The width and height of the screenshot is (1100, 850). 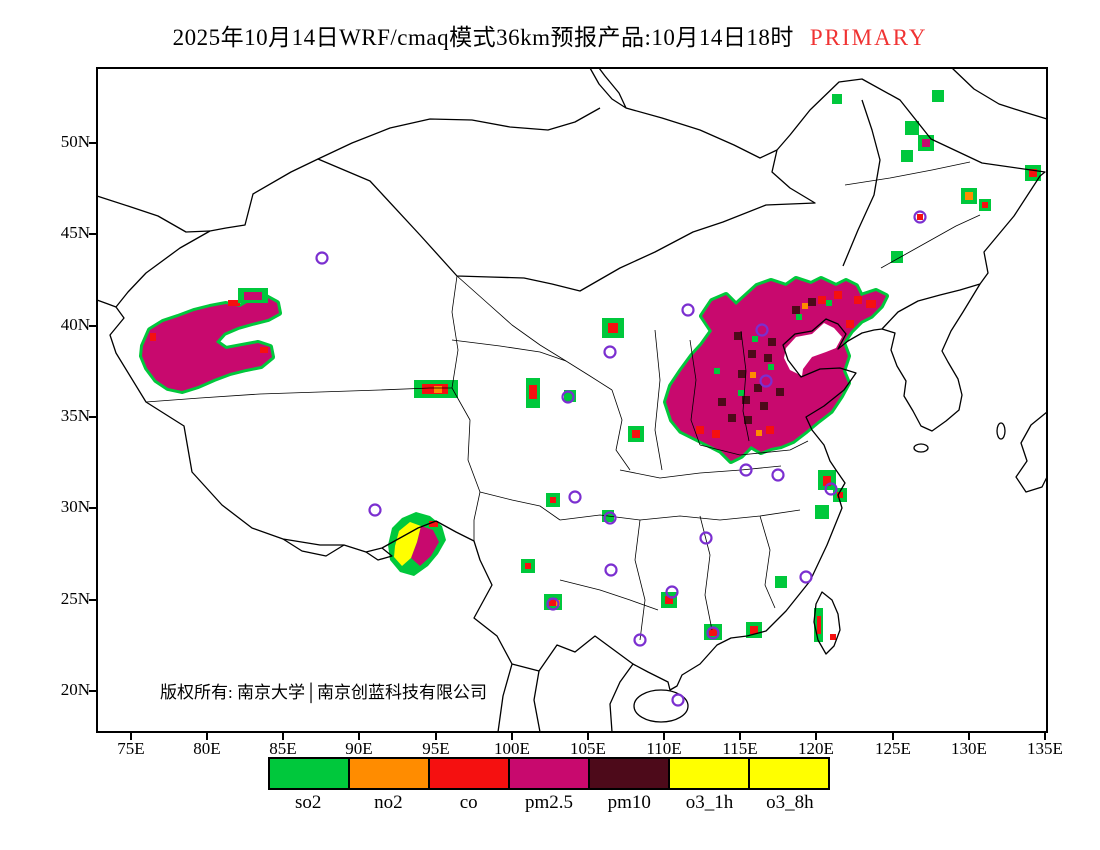 I want to click on lat-label-20n: 20N, so click(x=75, y=689).